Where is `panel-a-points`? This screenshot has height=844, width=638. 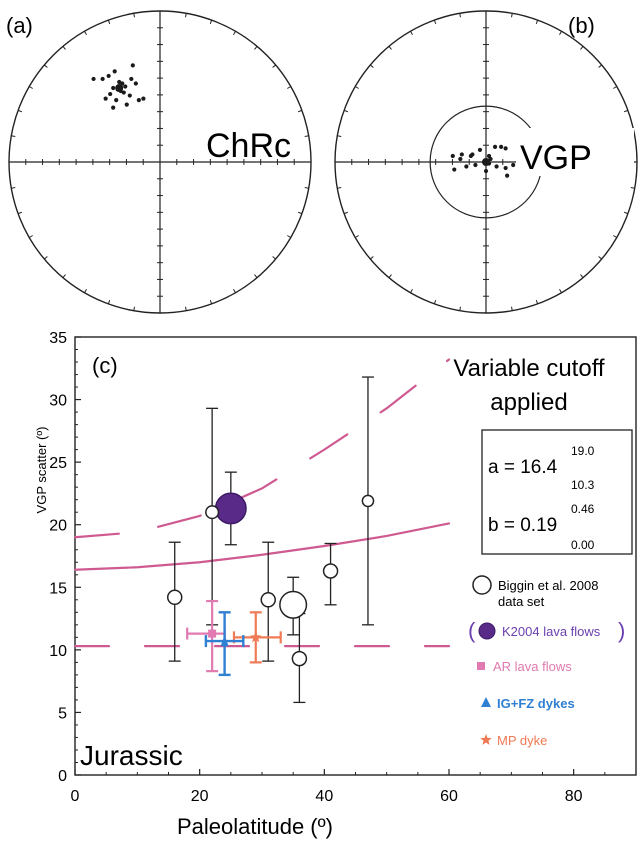
panel-a-points is located at coordinates (118, 86).